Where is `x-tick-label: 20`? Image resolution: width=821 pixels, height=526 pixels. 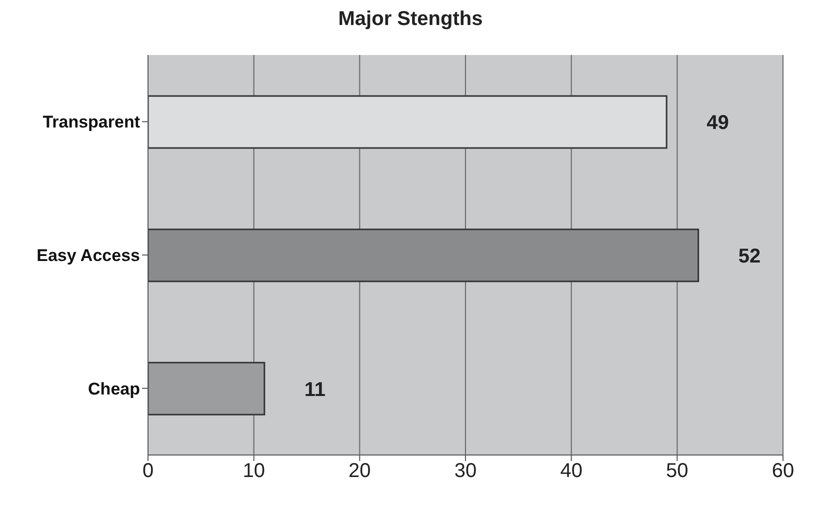 x-tick-label: 20 is located at coordinates (359, 471).